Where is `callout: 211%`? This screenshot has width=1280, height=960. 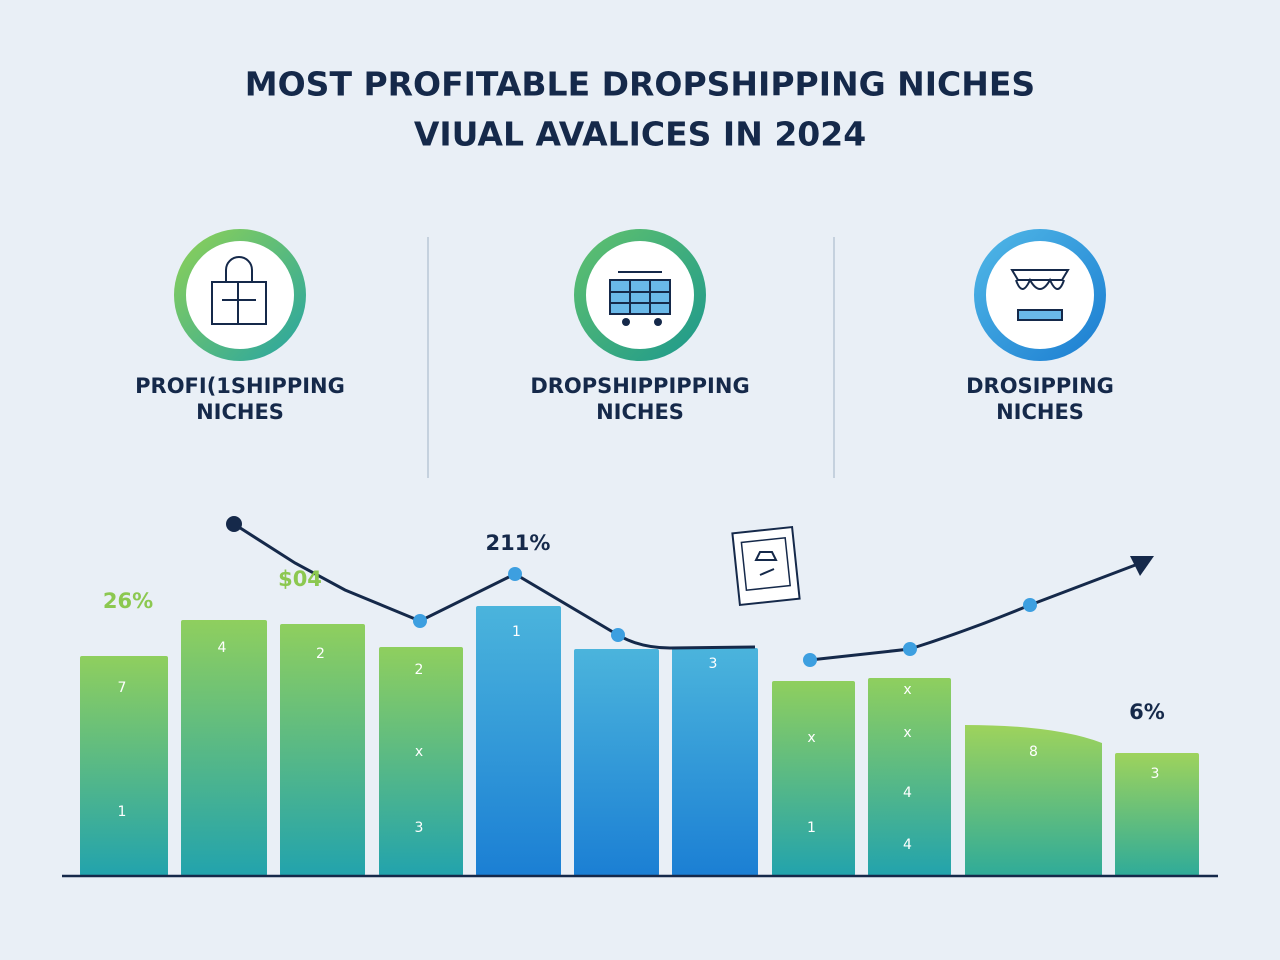 callout: 211% is located at coordinates (518, 543).